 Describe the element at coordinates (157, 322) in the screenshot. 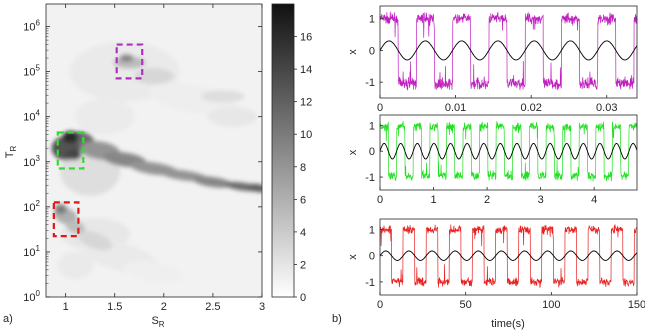

I see `heatmap-x-label: SR` at that location.